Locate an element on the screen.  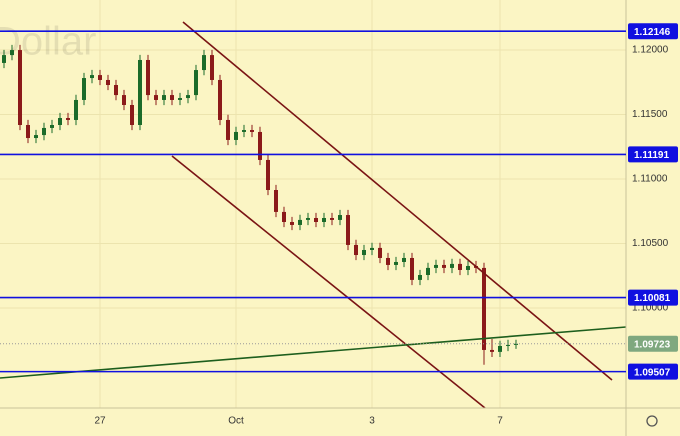
y-tick-label: 1.11500 is located at coordinates (650, 114).